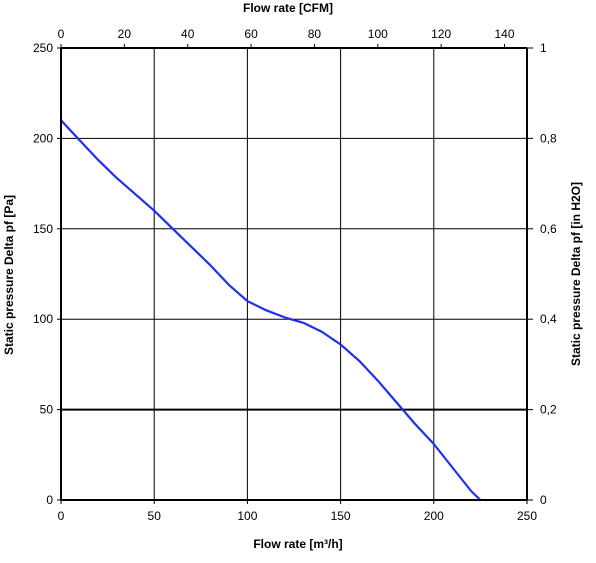 The width and height of the screenshot is (596, 563). Describe the element at coordinates (548, 229) in the screenshot. I see `right-y-tick-label: 0,6` at that location.